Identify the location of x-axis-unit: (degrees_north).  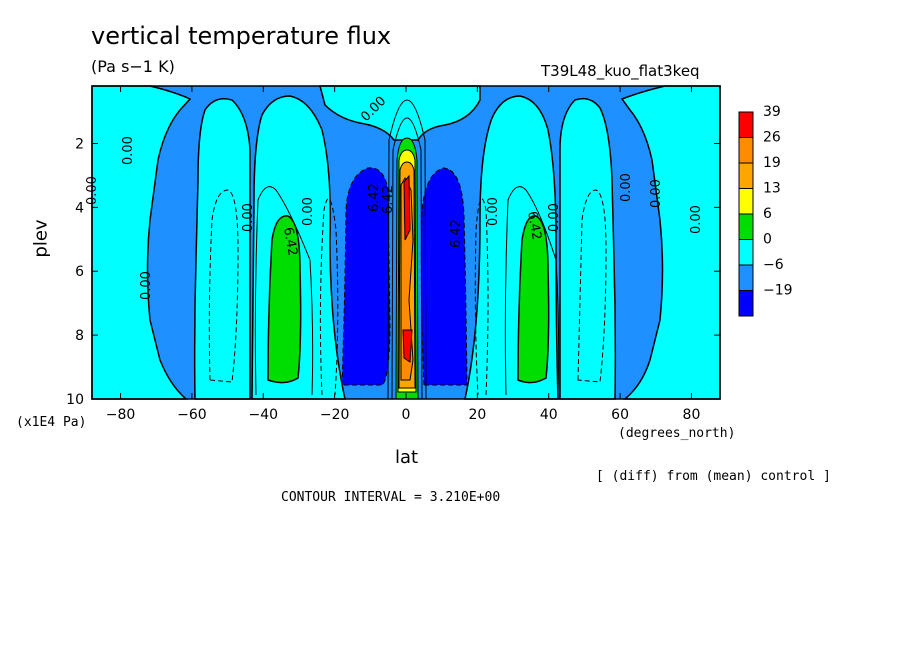
(677, 433).